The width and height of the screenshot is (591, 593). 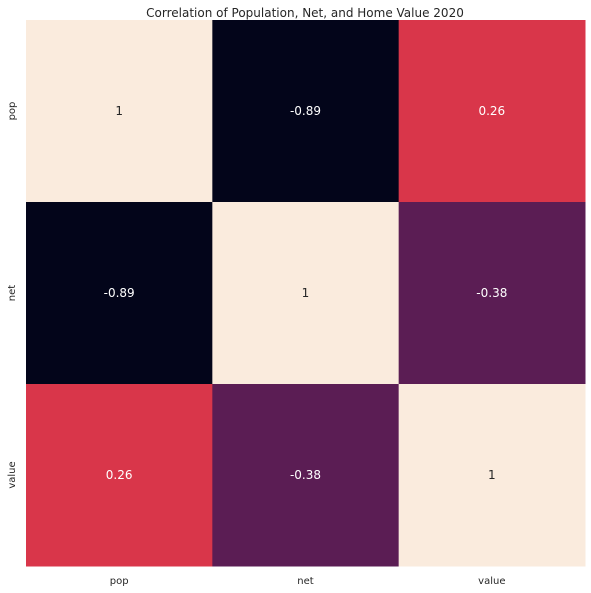 I want to click on y-tick-label: value, so click(x=12, y=474).